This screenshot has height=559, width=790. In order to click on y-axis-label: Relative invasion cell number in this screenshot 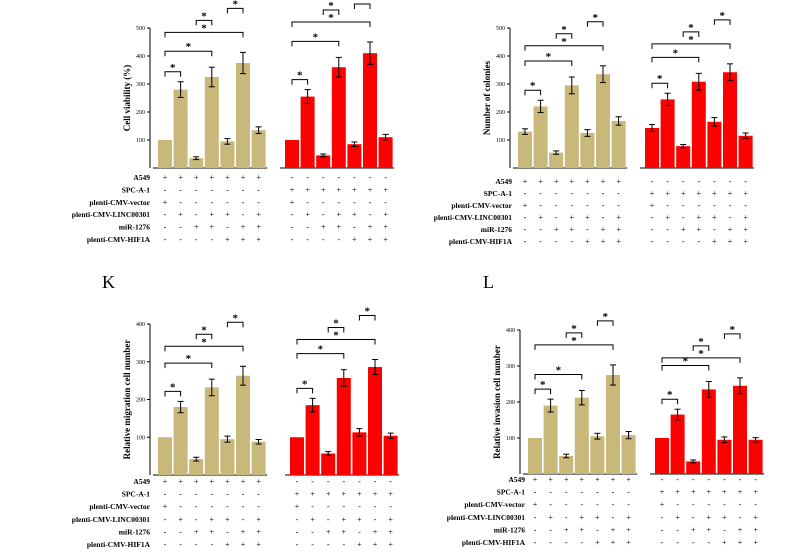, I will do `click(497, 402)`.